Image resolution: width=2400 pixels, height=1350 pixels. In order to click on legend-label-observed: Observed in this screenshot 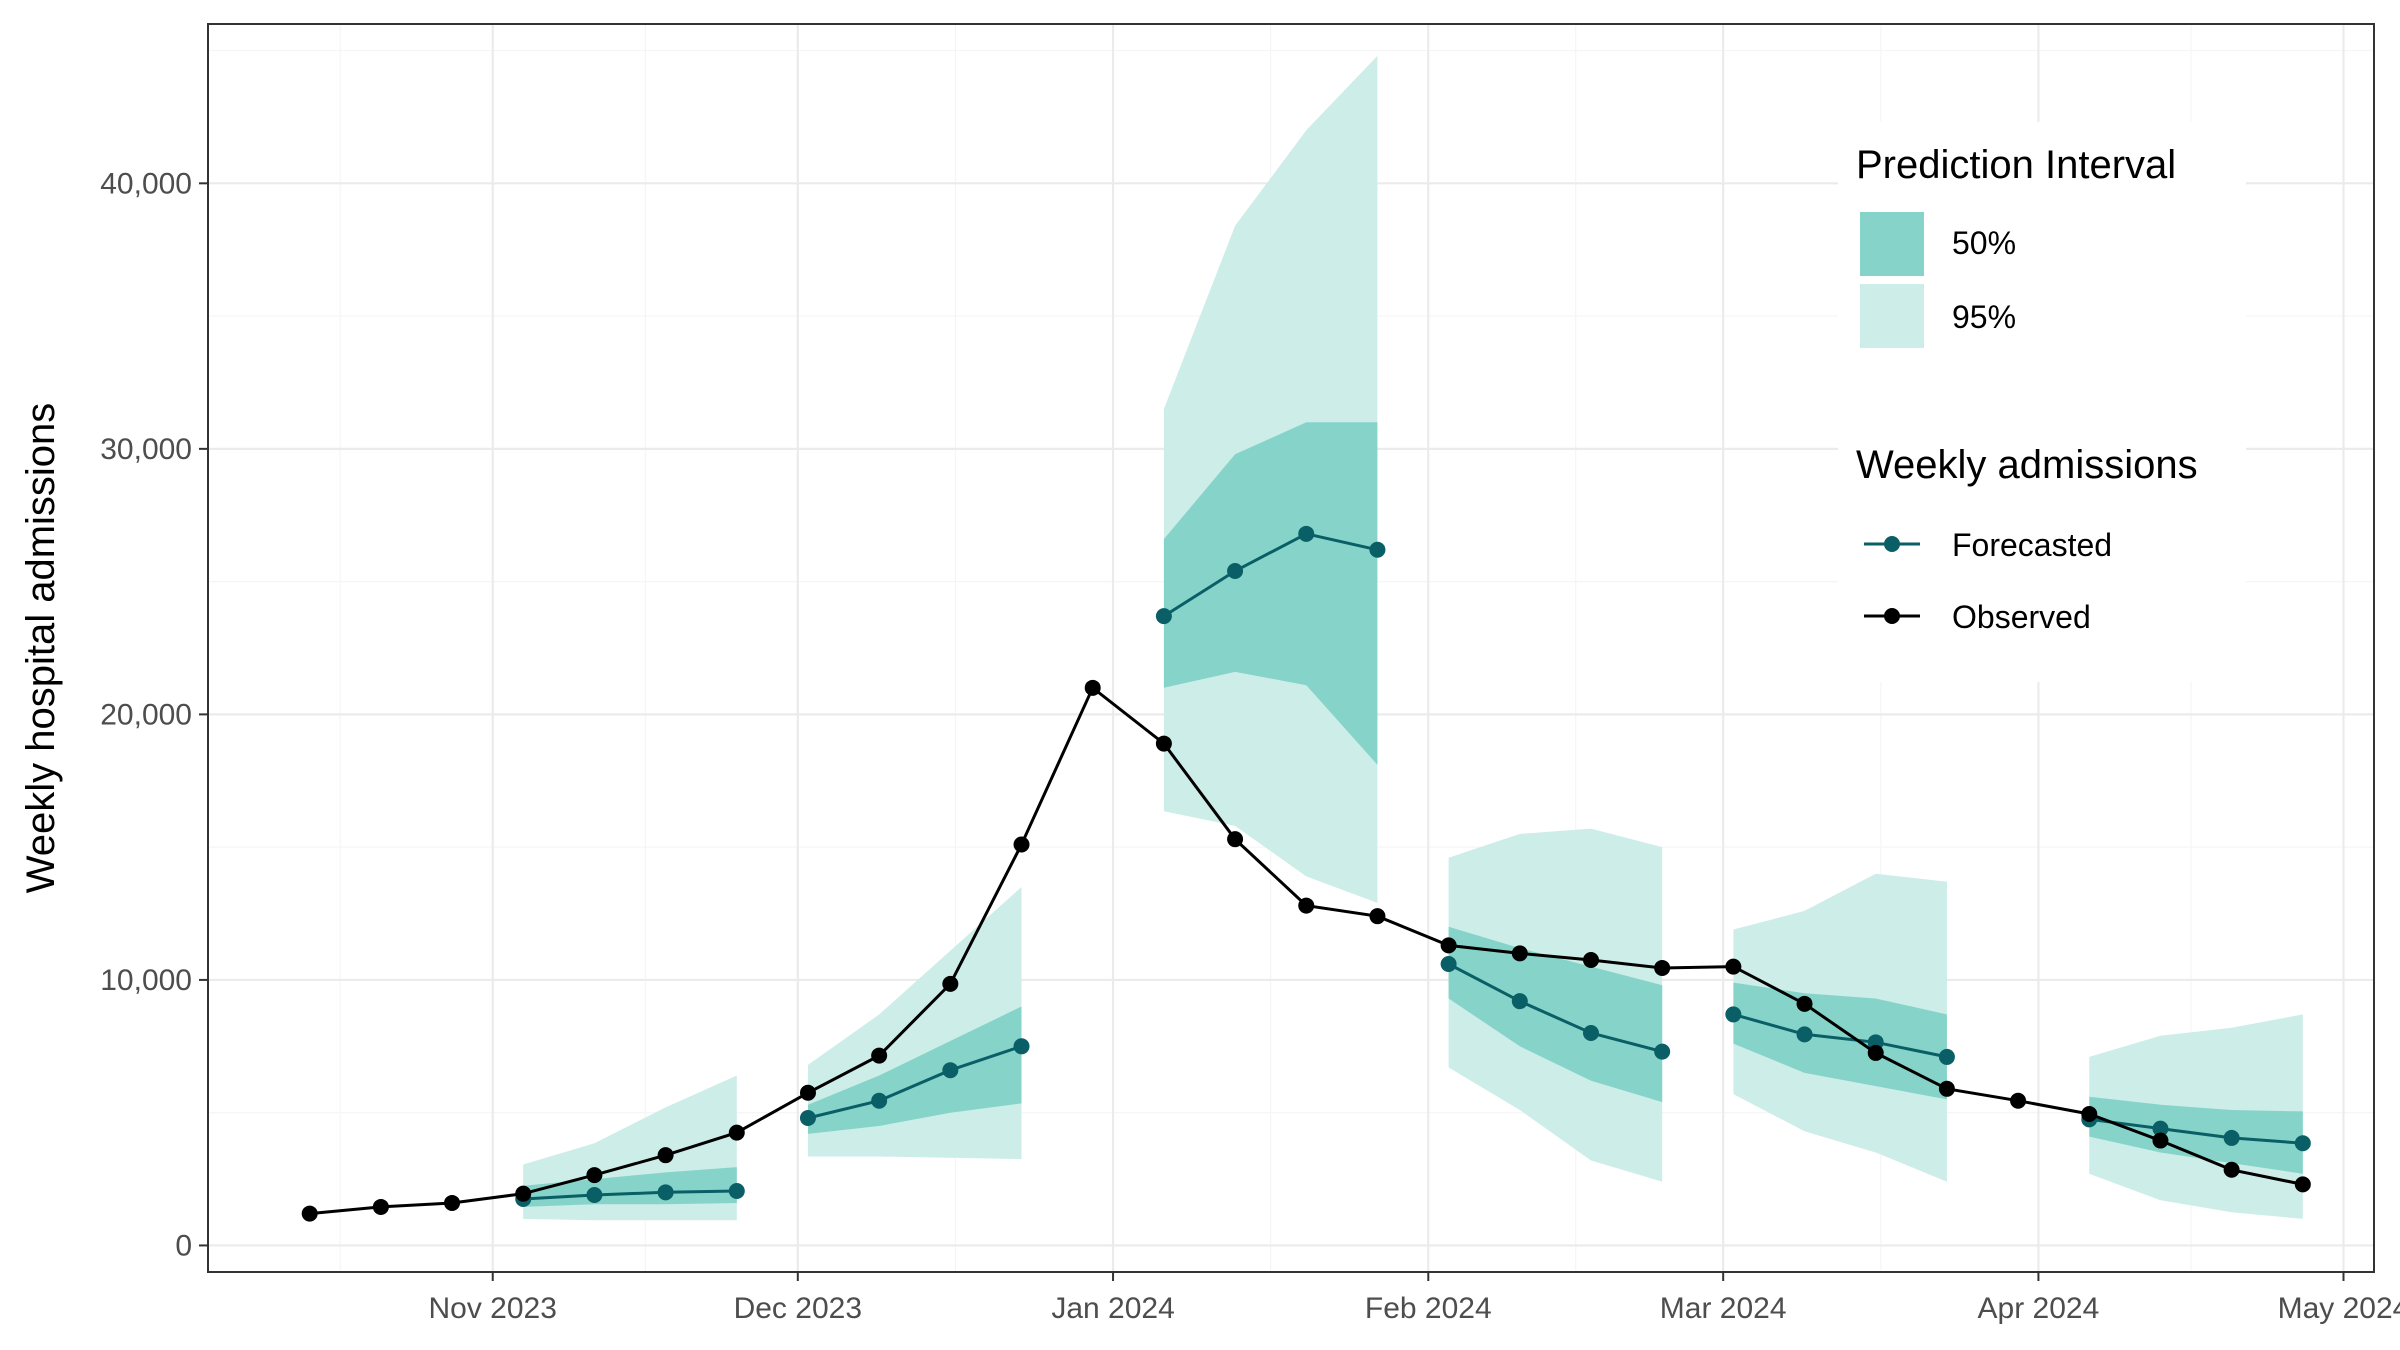, I will do `click(2021, 617)`.